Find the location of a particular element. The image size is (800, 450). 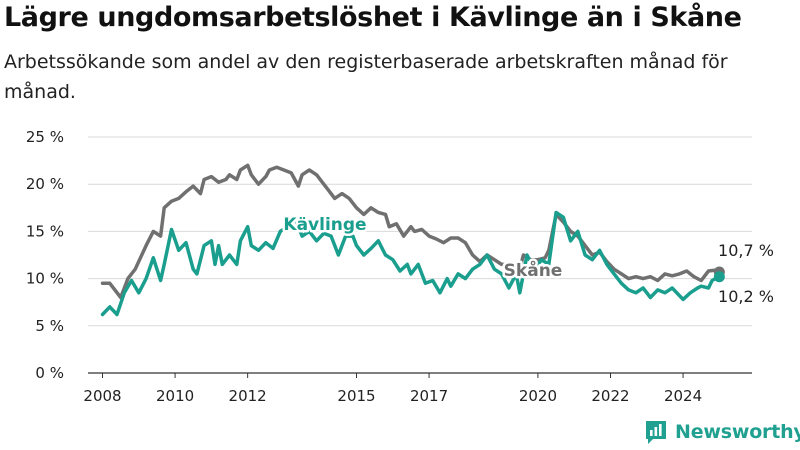

x-tick-label: 2022 is located at coordinates (610, 396).